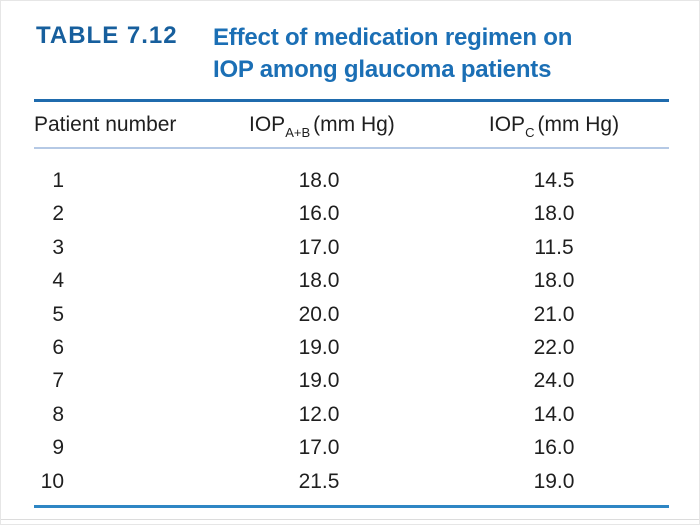 The image size is (700, 525). What do you see at coordinates (319, 414) in the screenshot?
I see `iop-ab-value-cell: 12.0` at bounding box center [319, 414].